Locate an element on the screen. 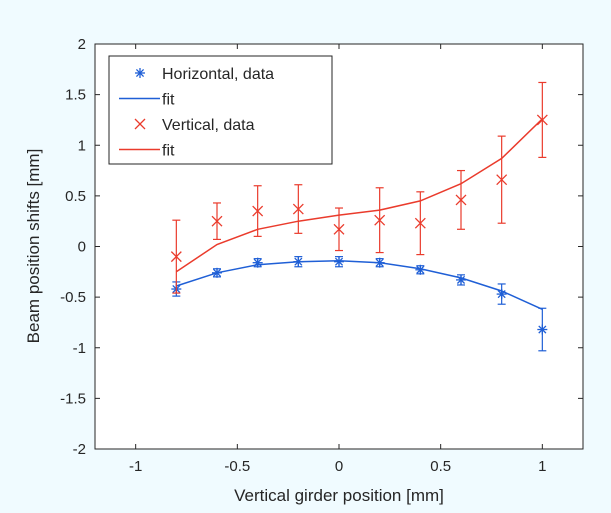  y-tick-label: 0.5 is located at coordinates (75, 196).